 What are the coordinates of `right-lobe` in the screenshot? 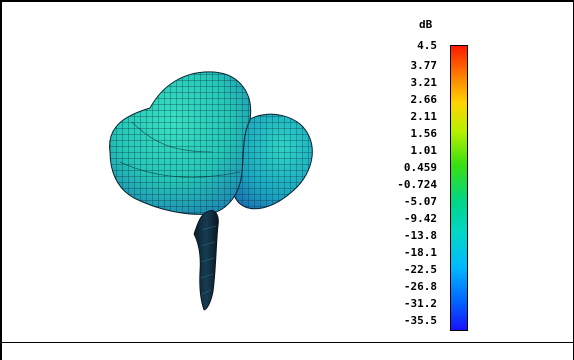 It's located at (269, 161).